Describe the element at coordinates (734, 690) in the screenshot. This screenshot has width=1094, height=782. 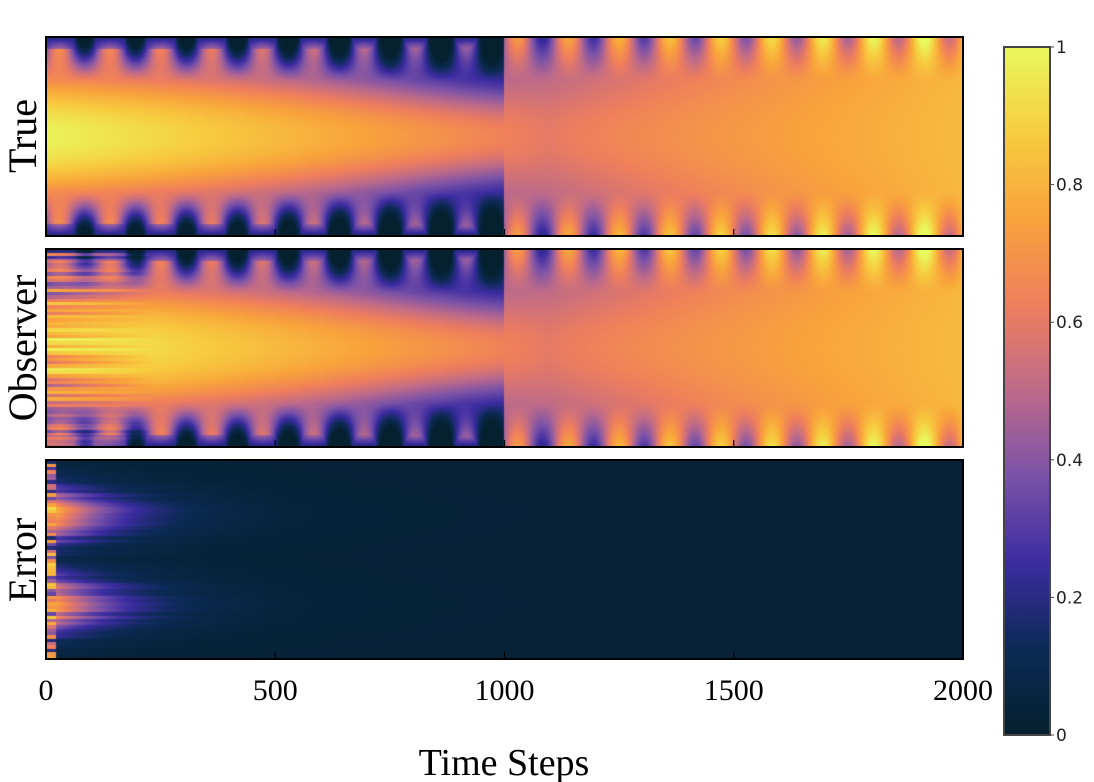
I see `x-tick-label: 1500` at that location.